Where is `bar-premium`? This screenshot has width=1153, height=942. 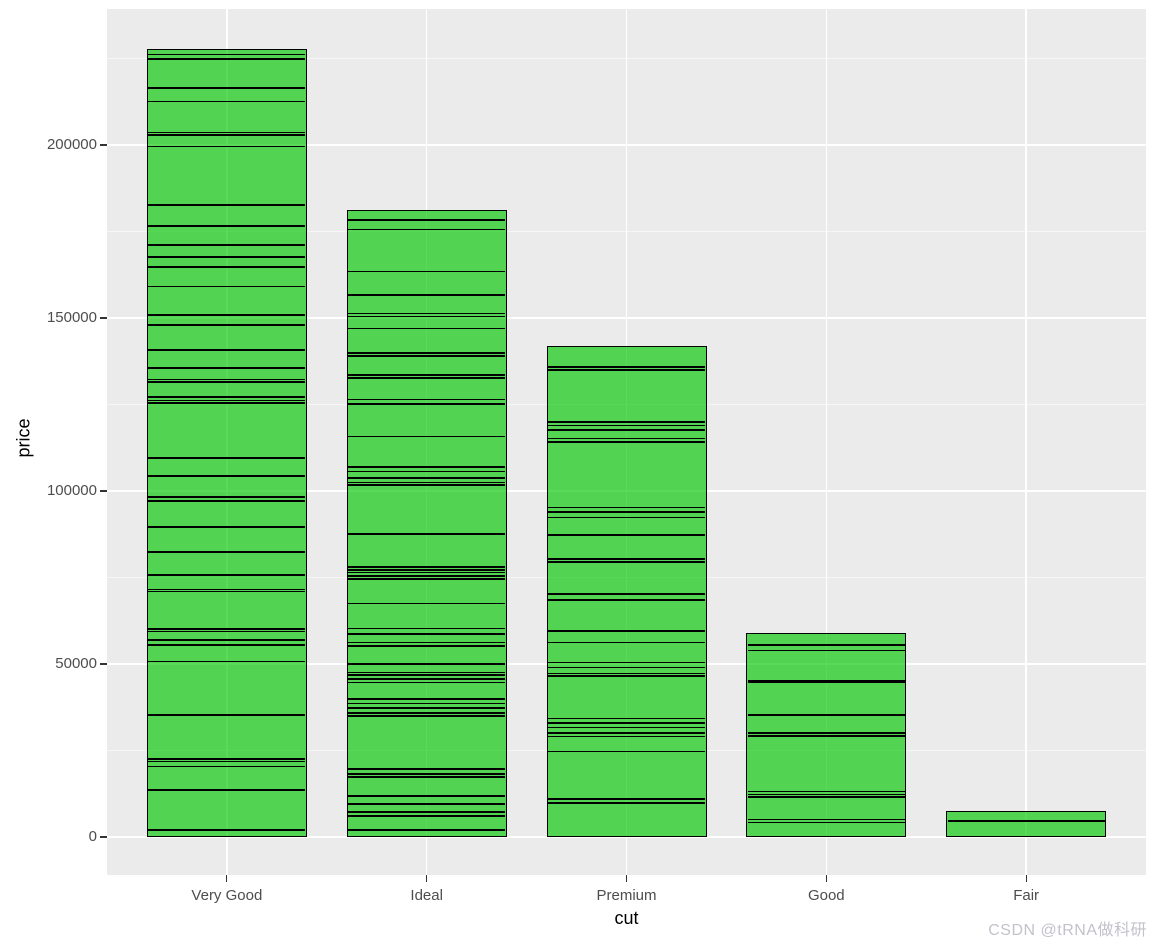 bar-premium is located at coordinates (626, 591).